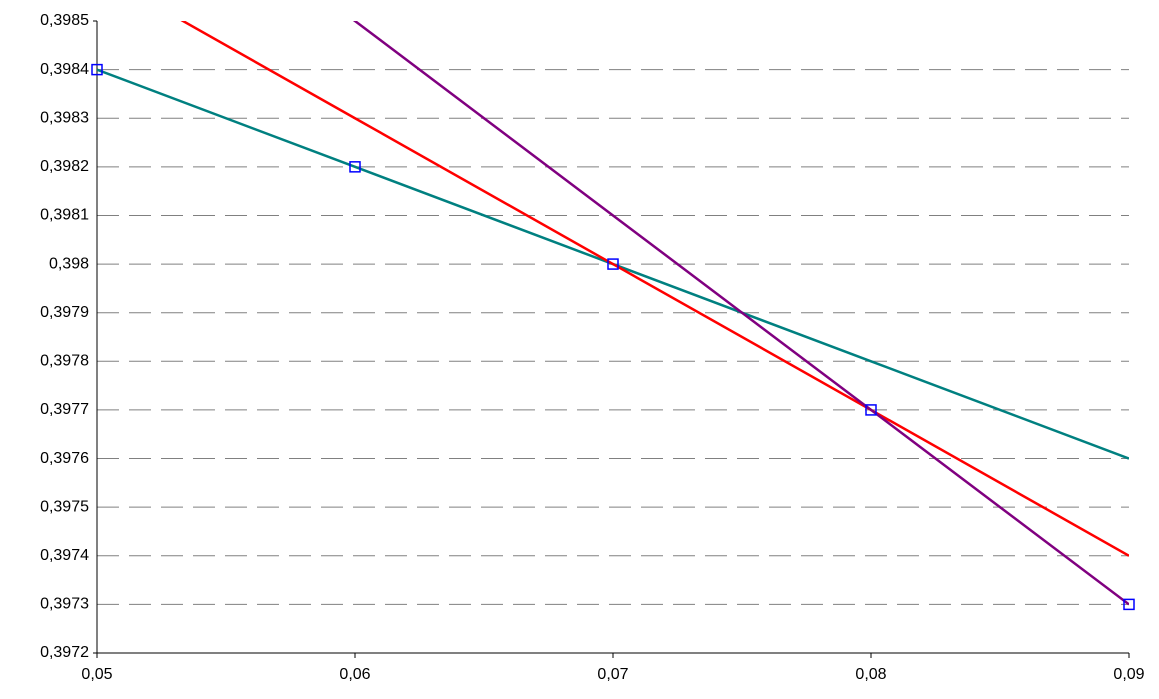 This screenshot has height=699, width=1159. What do you see at coordinates (64, 409) in the screenshot?
I see `y-tick-label: 0,3977` at bounding box center [64, 409].